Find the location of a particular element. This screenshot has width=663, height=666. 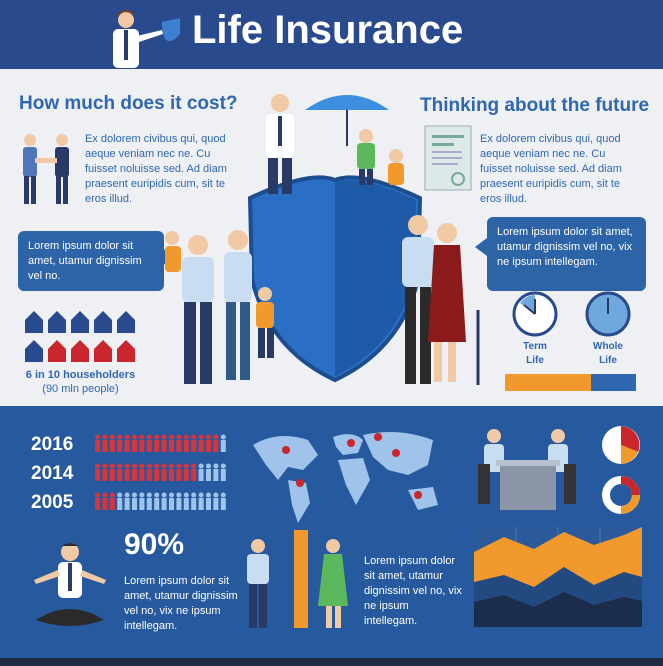

cost-heading: How much does it cost? is located at coordinates (128, 103).